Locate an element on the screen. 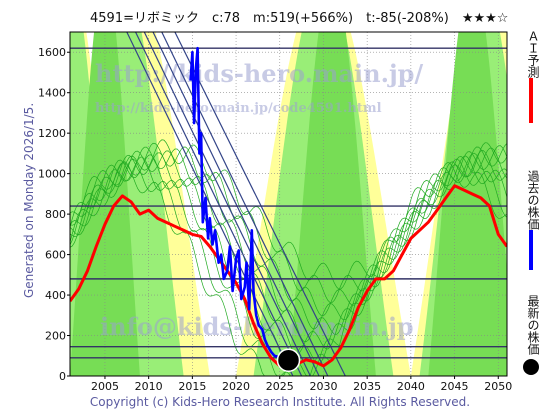 The height and width of the screenshot is (420, 560). legend-past-price: 過去の株価 is located at coordinates (531, 220).